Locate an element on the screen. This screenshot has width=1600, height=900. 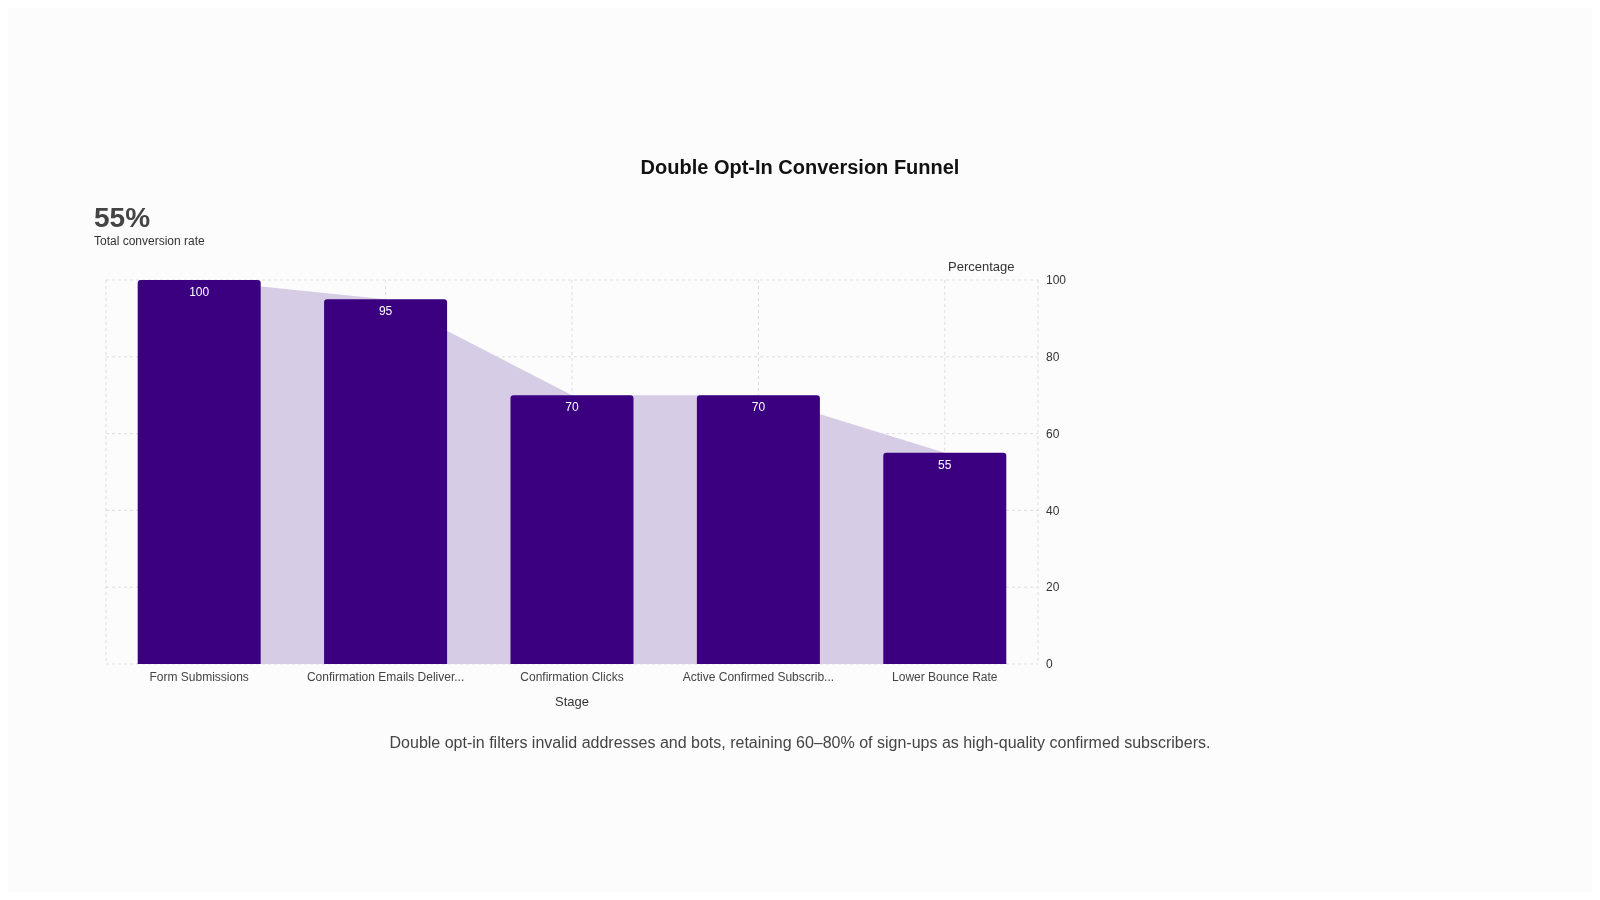
y-axis-title: Percentage is located at coordinates (981, 266).